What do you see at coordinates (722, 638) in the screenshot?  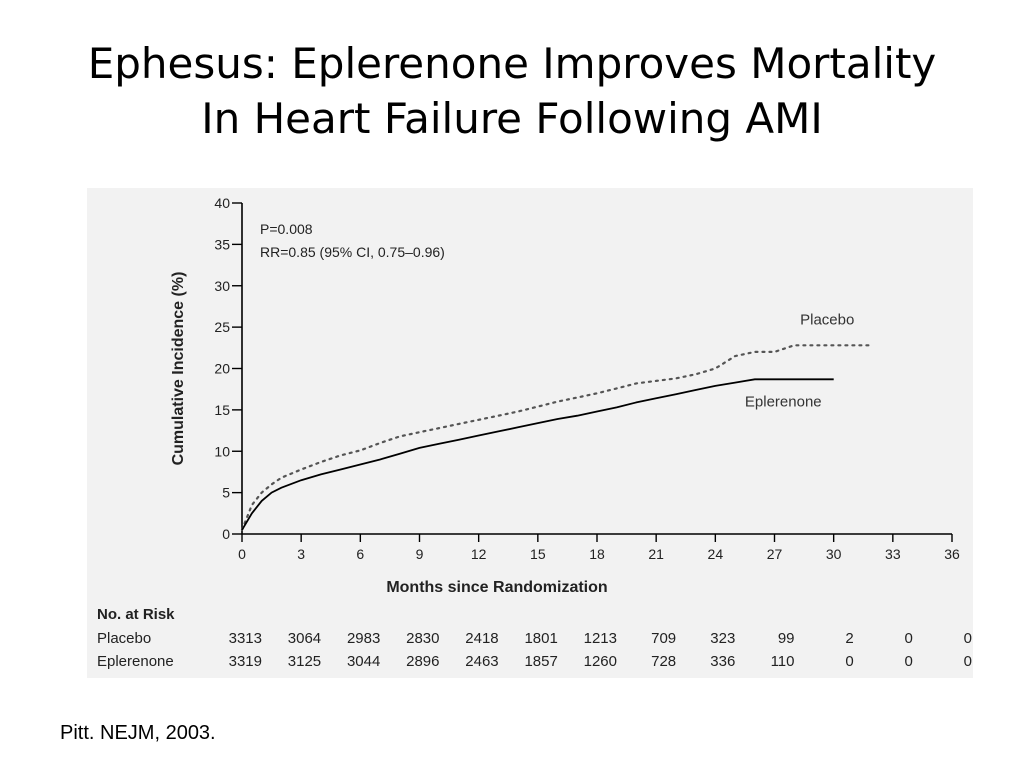 I see `risk-value: 323` at bounding box center [722, 638].